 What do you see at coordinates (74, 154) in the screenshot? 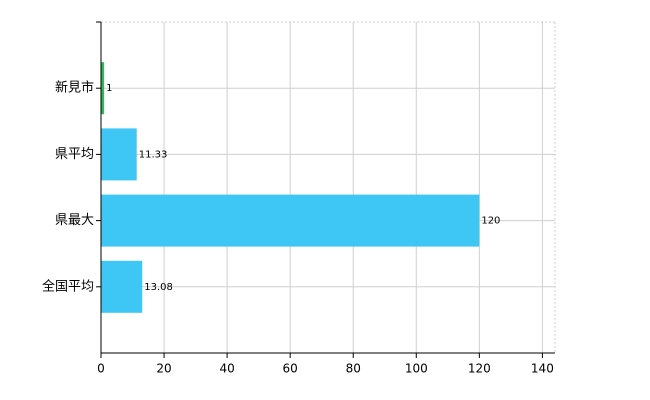
I see `y-tick-label: 県平均` at bounding box center [74, 154].